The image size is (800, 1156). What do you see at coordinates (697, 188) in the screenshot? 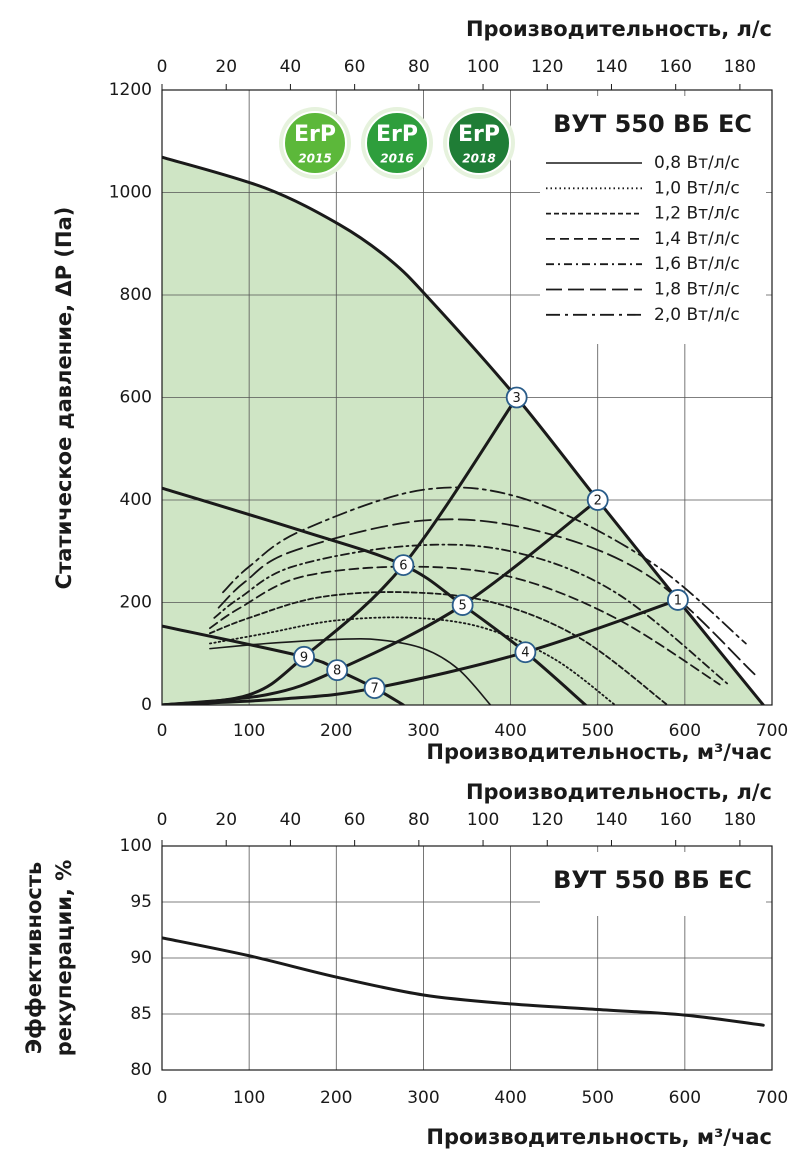
I see `legend-label: 1,0 Вт/л/с` at bounding box center [697, 188].